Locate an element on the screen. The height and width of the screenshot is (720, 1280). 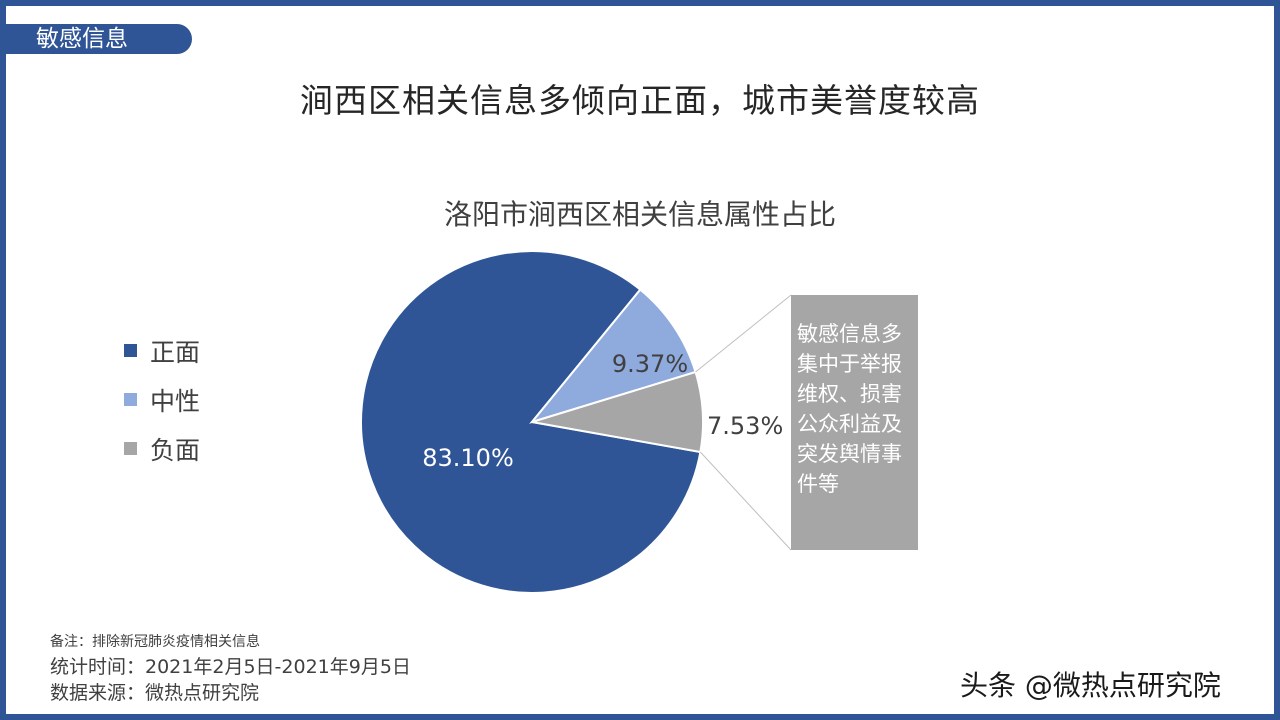
chart-title: 洛阳市涧西区相关信息属性占比 is located at coordinates (639, 214).